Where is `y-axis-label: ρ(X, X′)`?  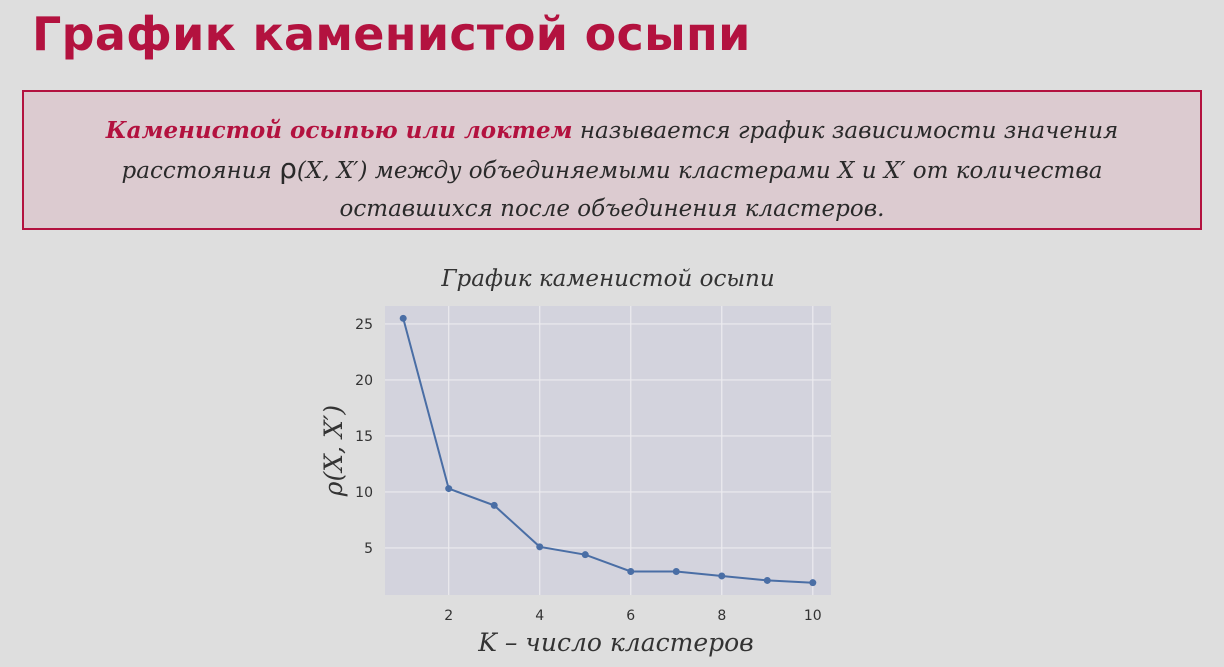 y-axis-label: ρ(X, X′) is located at coordinates (333, 451).